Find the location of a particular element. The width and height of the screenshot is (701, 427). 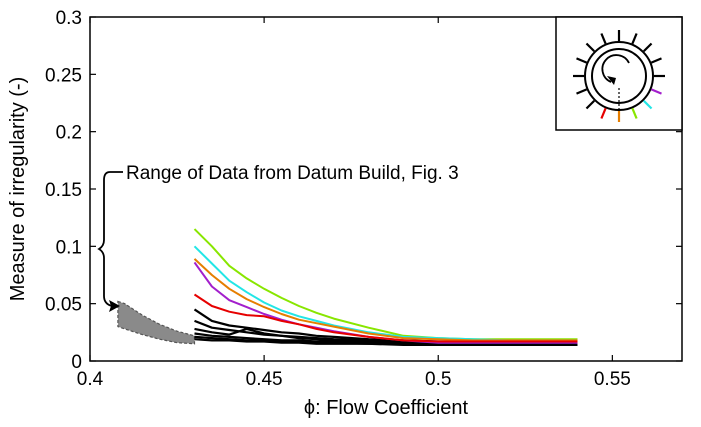

hub-circle is located at coordinates (619, 76).